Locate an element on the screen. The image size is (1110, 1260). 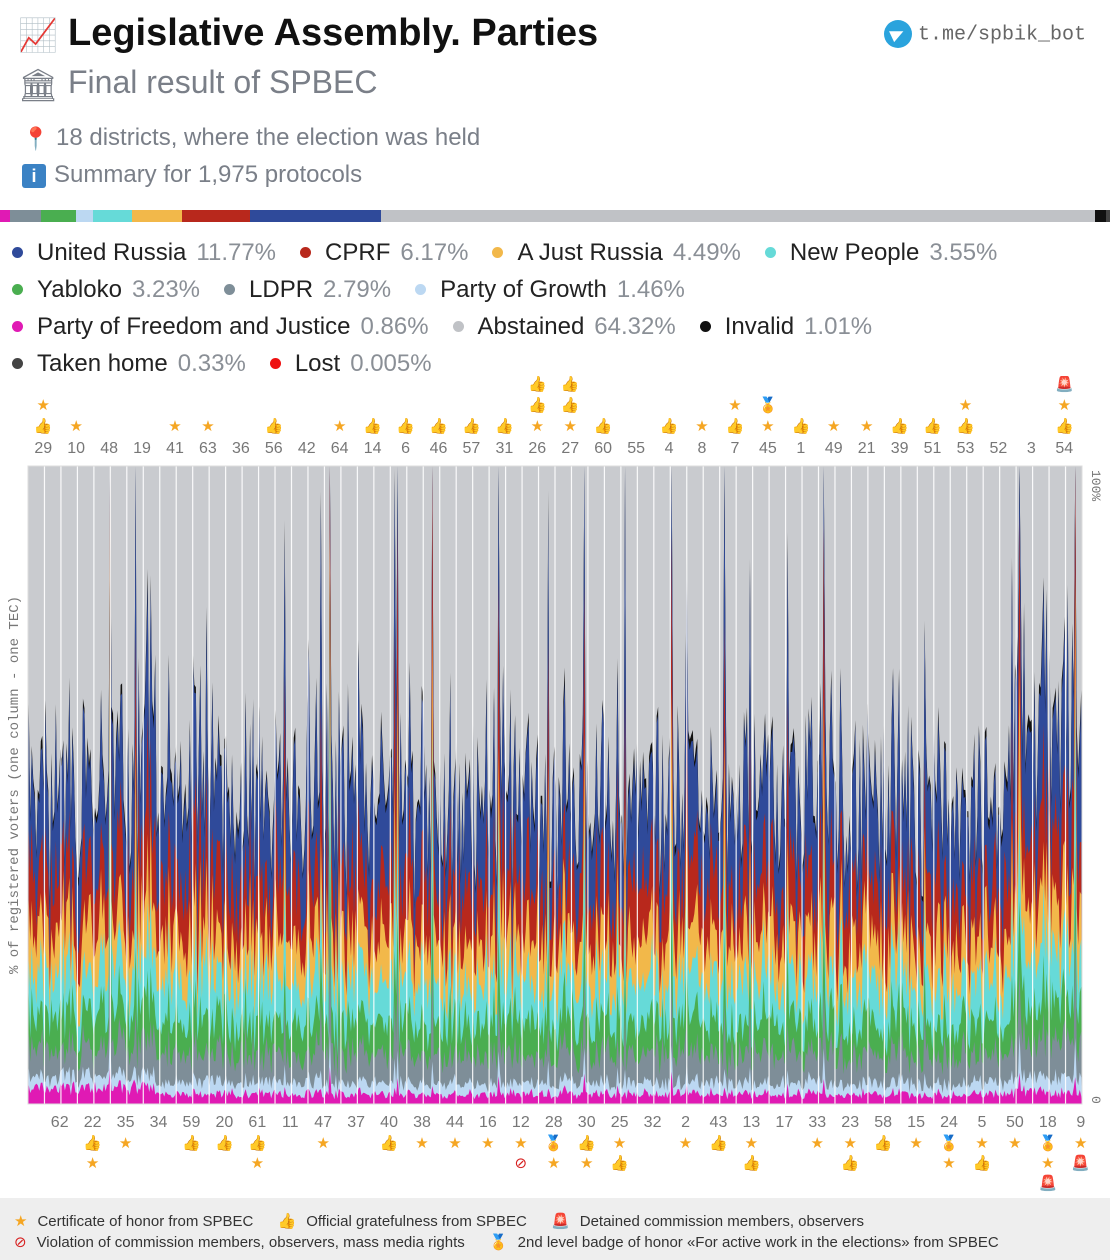
tec-top-label: 51 is located at coordinates (933, 448).